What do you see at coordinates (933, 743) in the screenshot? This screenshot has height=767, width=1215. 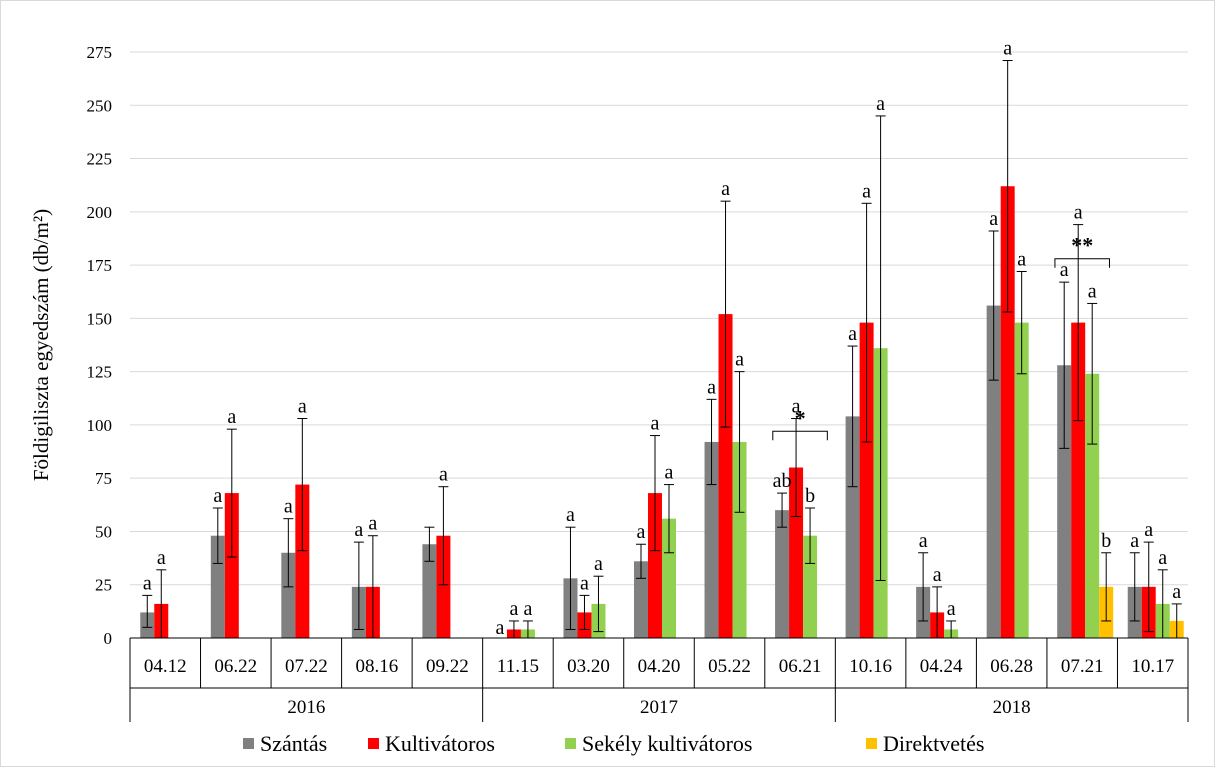 I see `legend-label: Direktvetés` at bounding box center [933, 743].